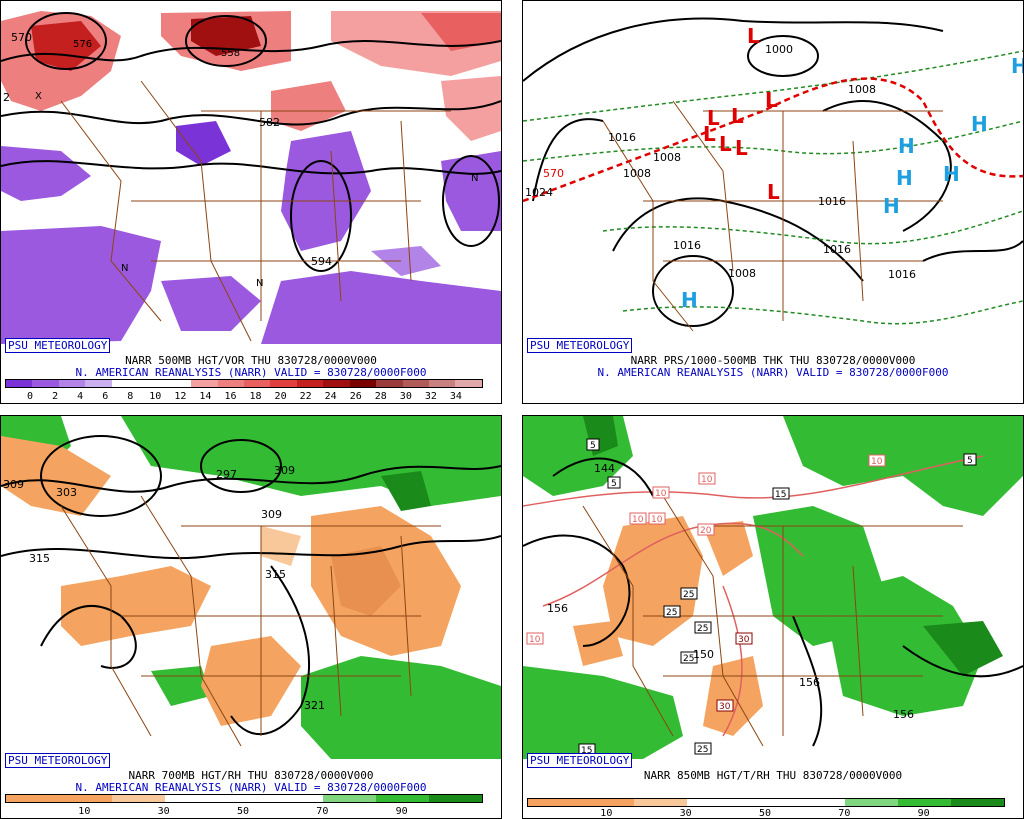 This screenshot has width=1024, height=819. Describe the element at coordinates (703, 654) in the screenshot. I see `svg-text: 150` at that location.